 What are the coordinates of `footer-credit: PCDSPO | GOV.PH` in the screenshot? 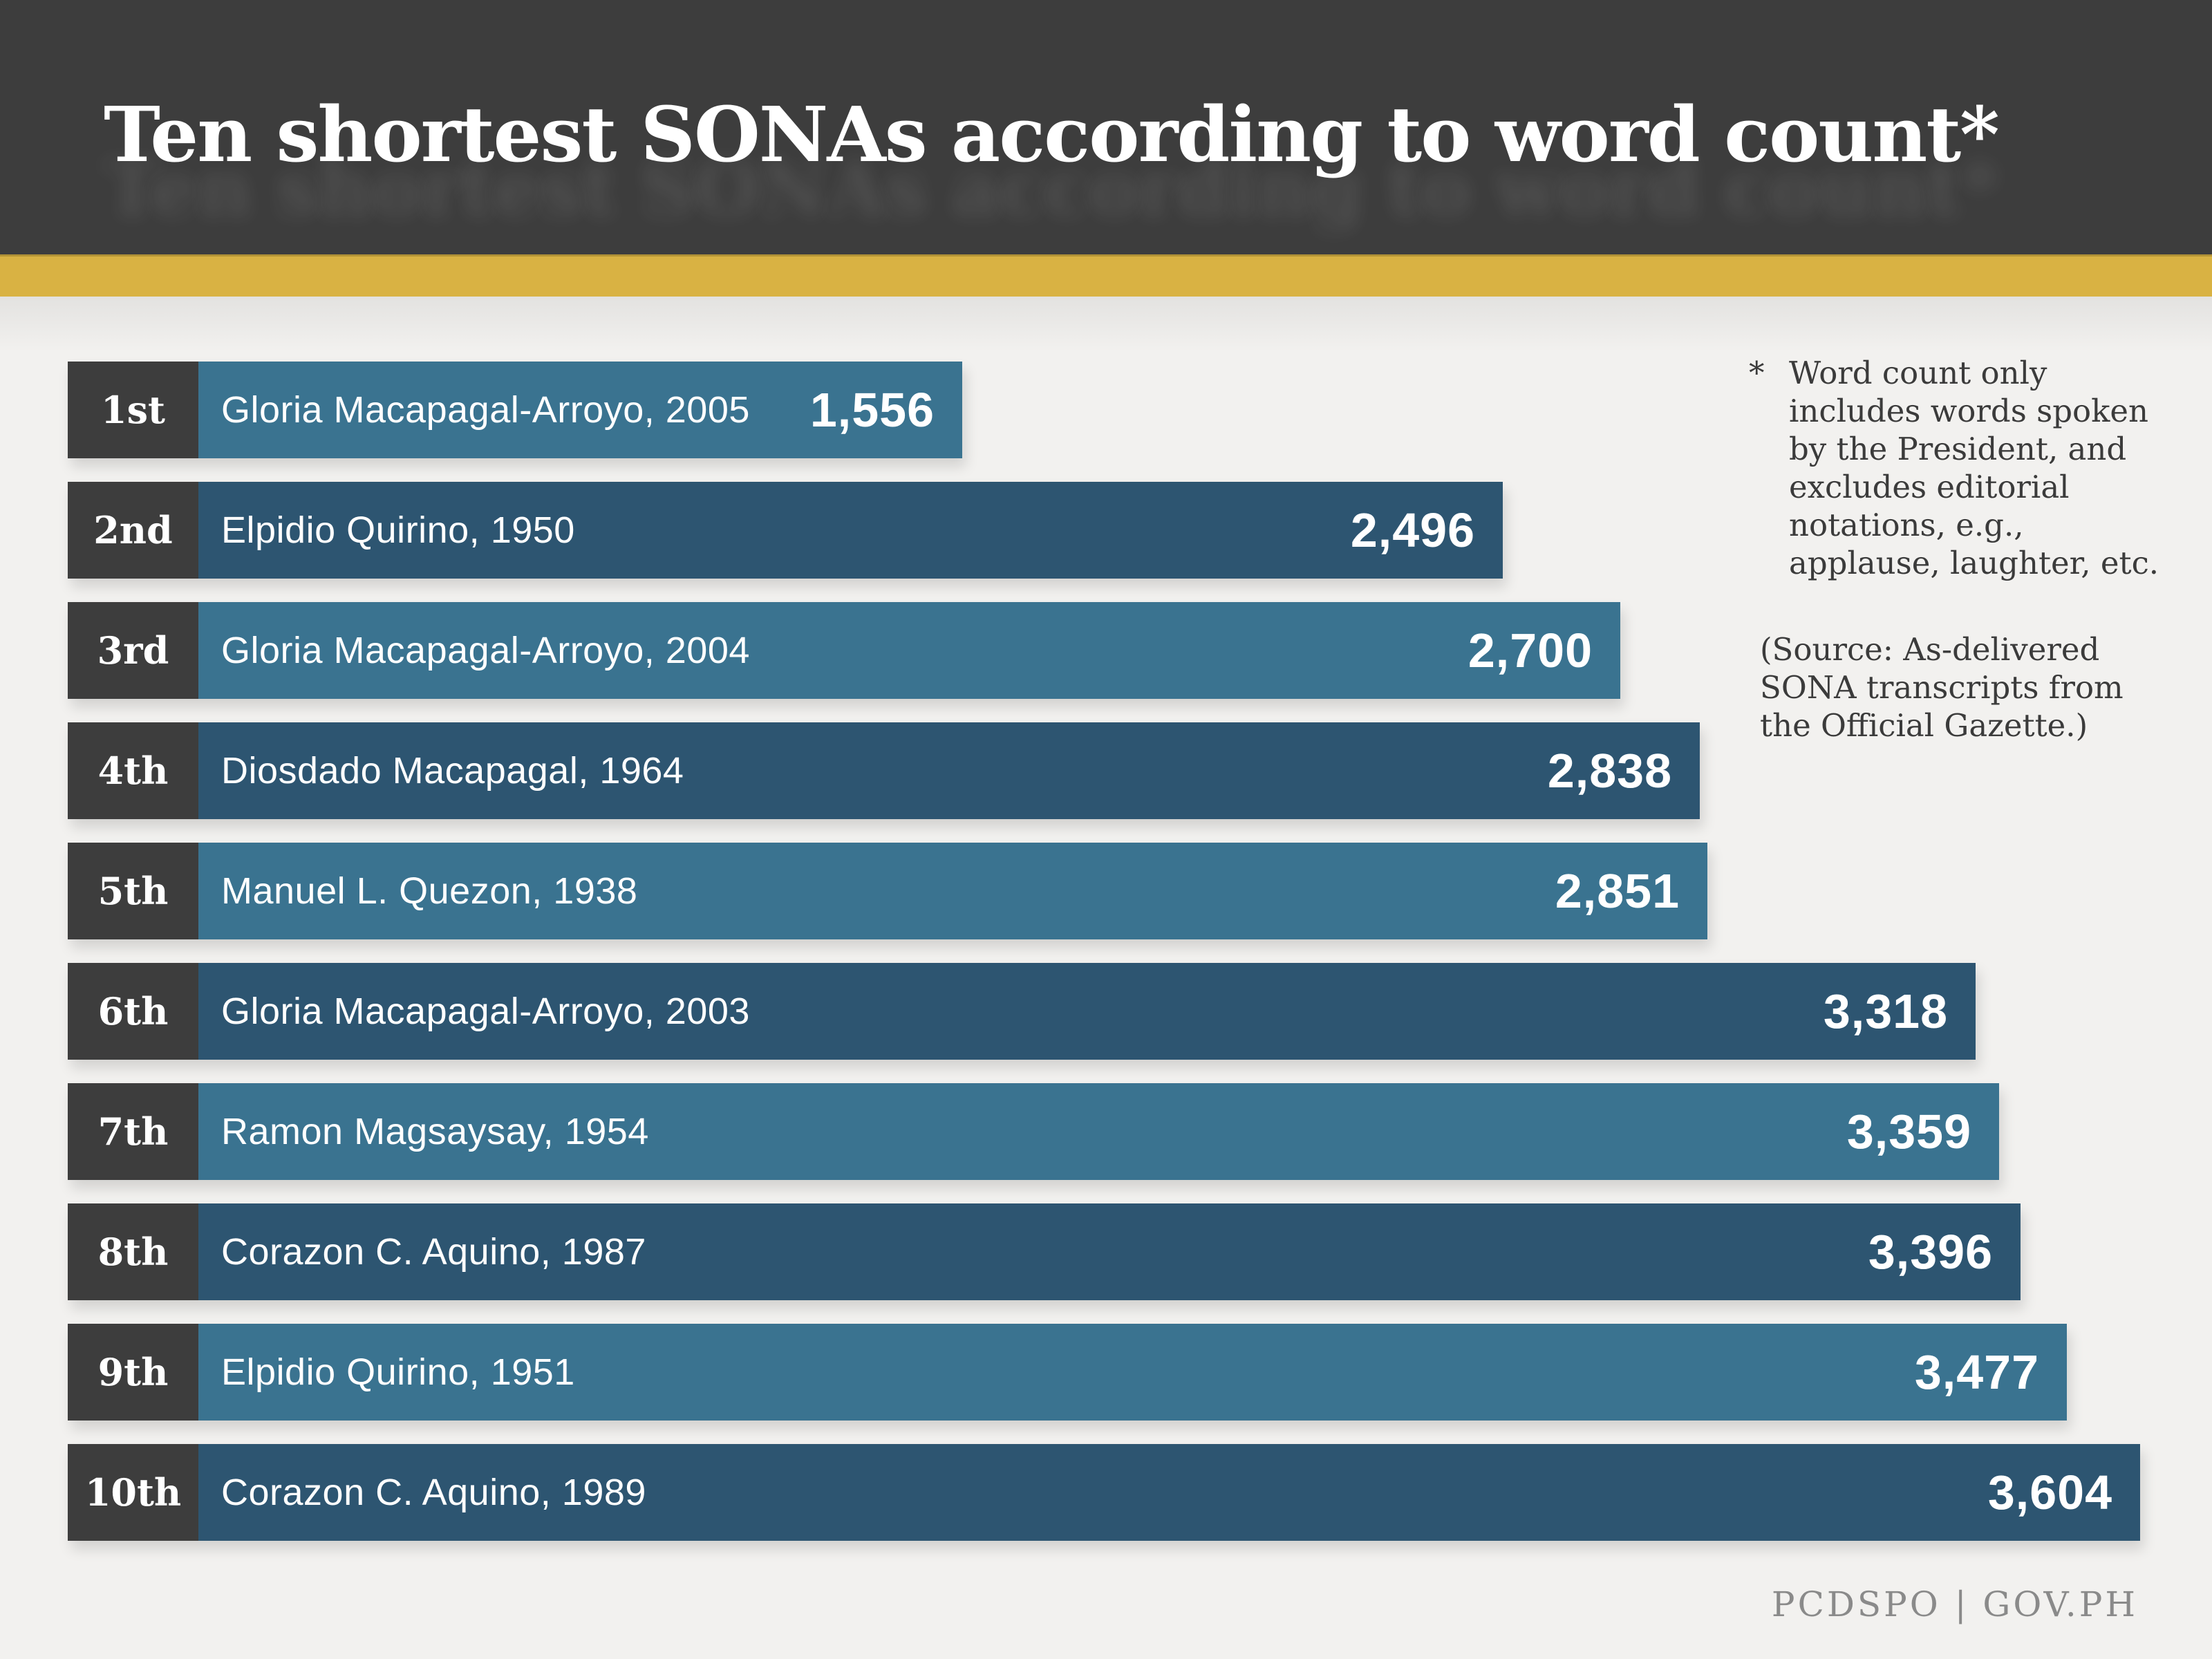 It's located at (1954, 1604).